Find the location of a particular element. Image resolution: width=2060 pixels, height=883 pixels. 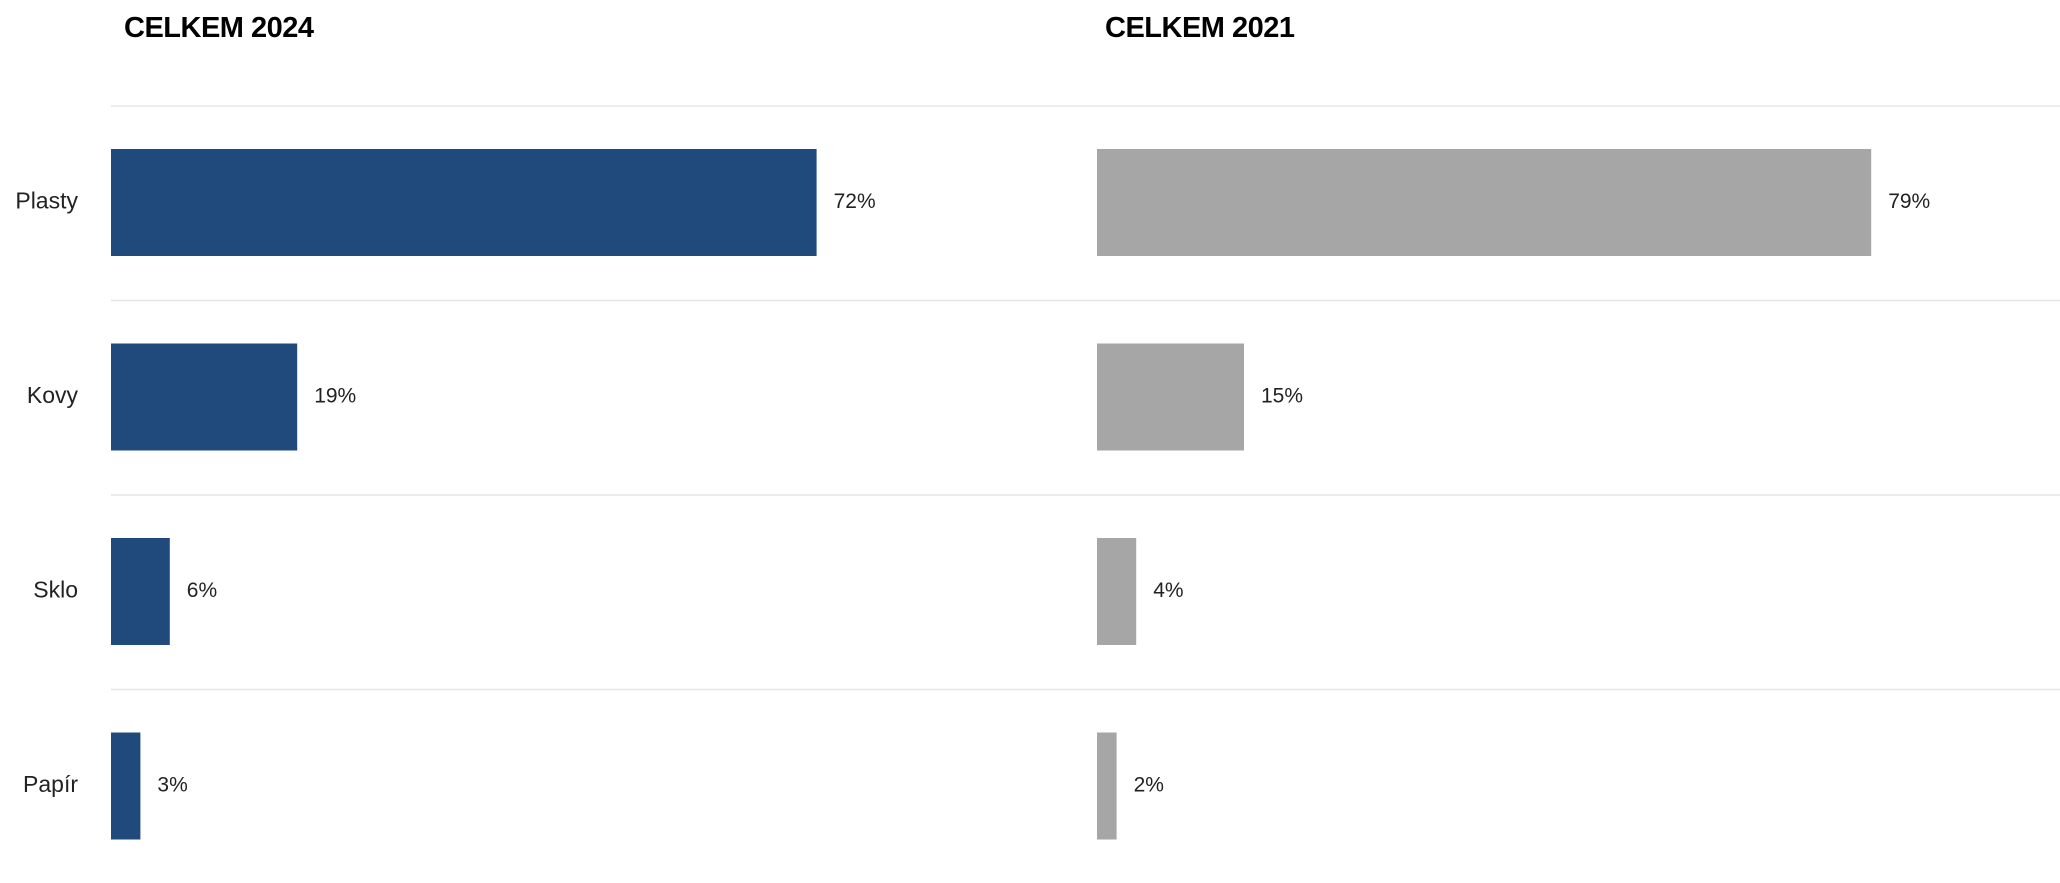

bar-celkem-2021-sklo is located at coordinates (1117, 591).